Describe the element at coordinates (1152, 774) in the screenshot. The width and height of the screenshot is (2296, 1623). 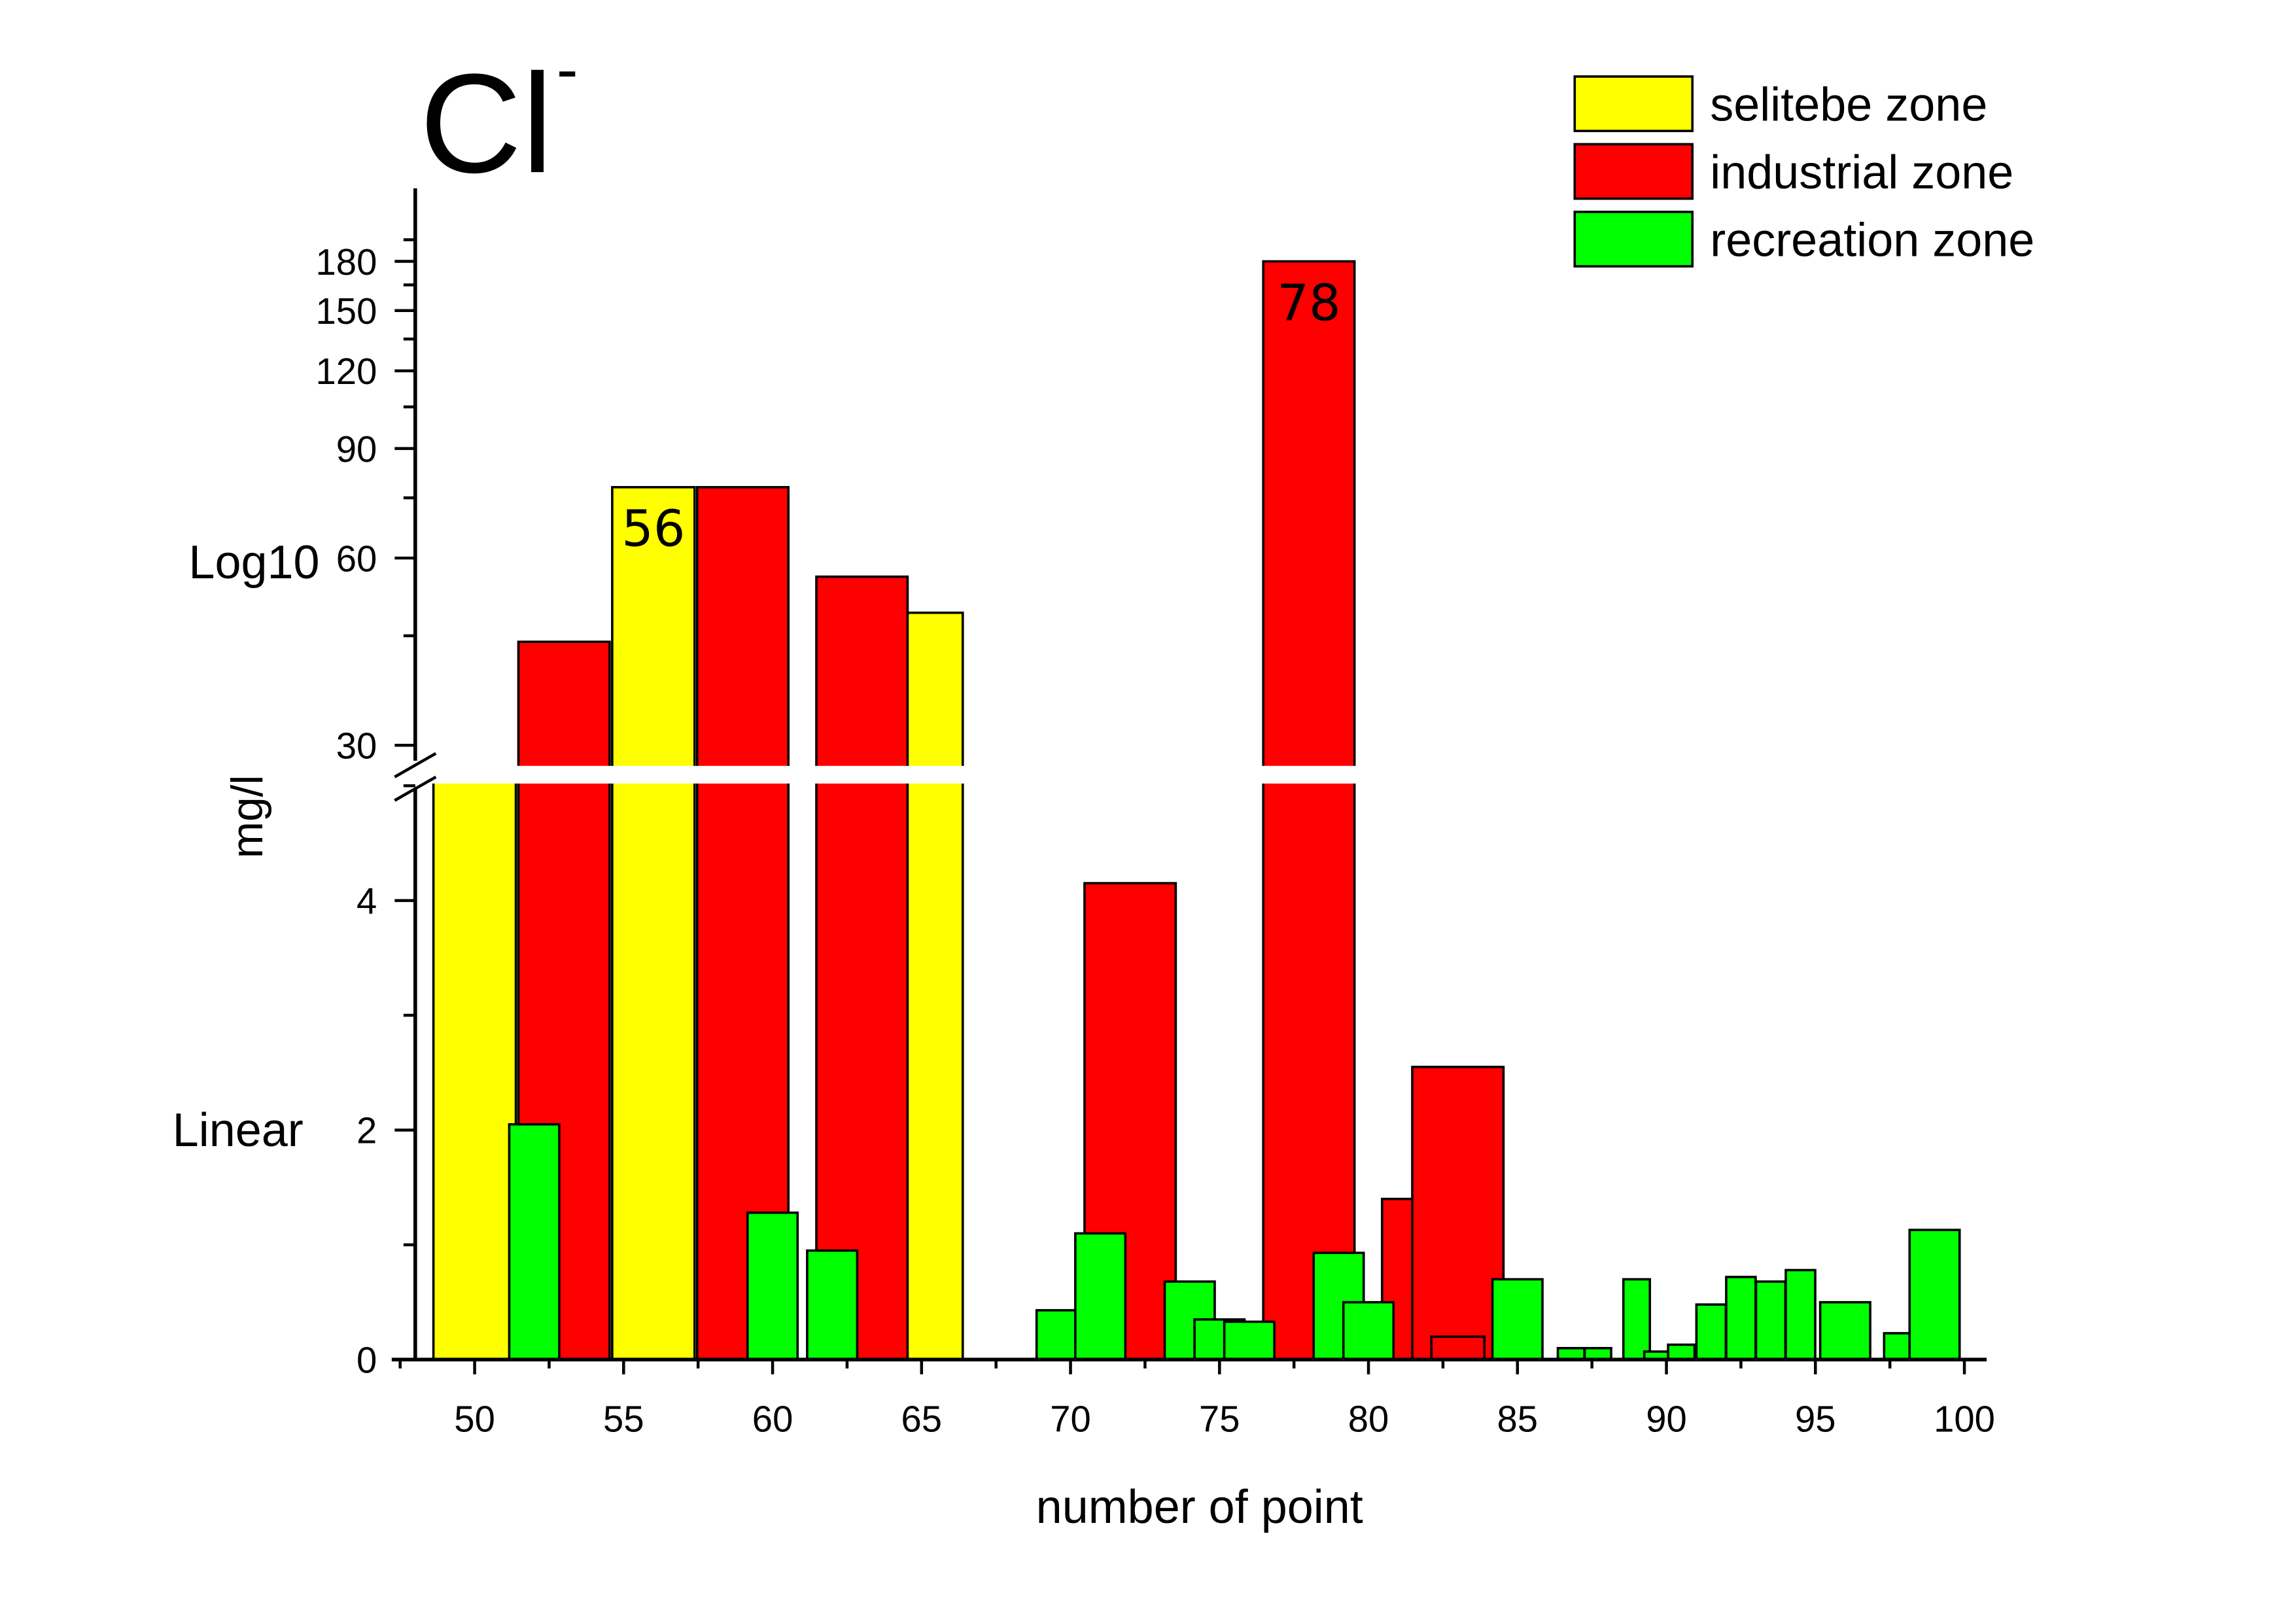
I see `axis-break-gap` at that location.